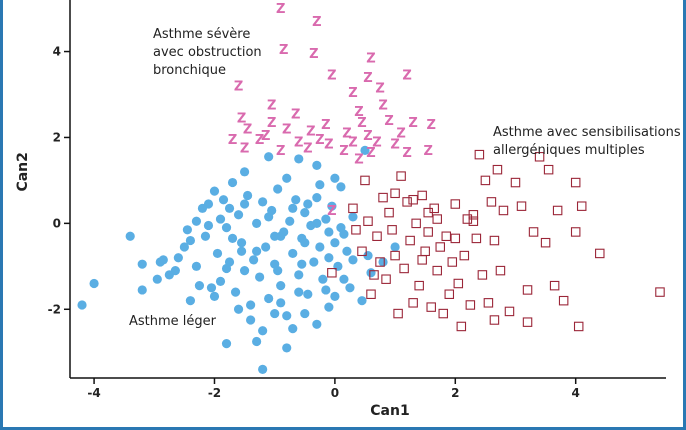 This screenshot has width=686, height=430. What do you see at coordinates (173, 321) in the screenshot?
I see `annotation-text: Asthme léger` at bounding box center [173, 321].